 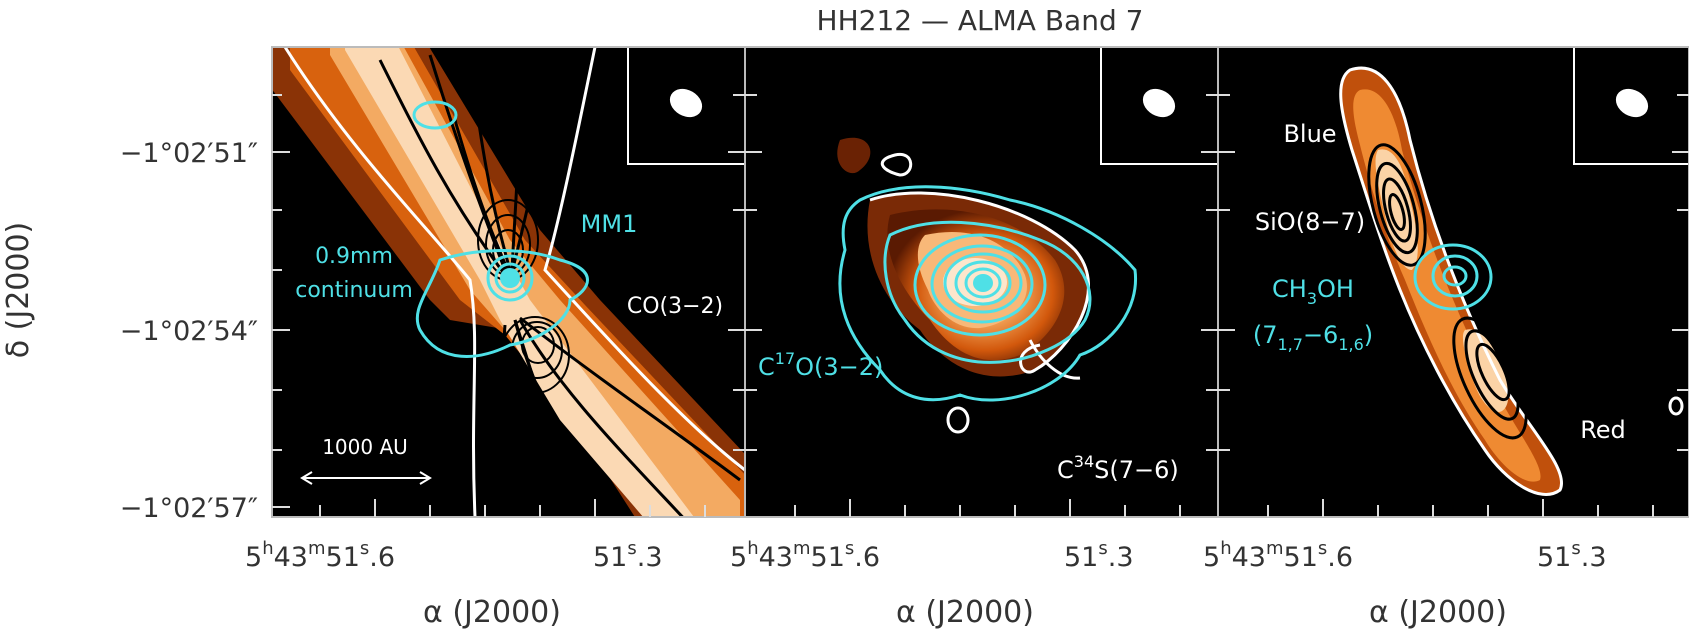 What do you see at coordinates (979, 293) in the screenshot?
I see `c34s-white-contours` at bounding box center [979, 293].